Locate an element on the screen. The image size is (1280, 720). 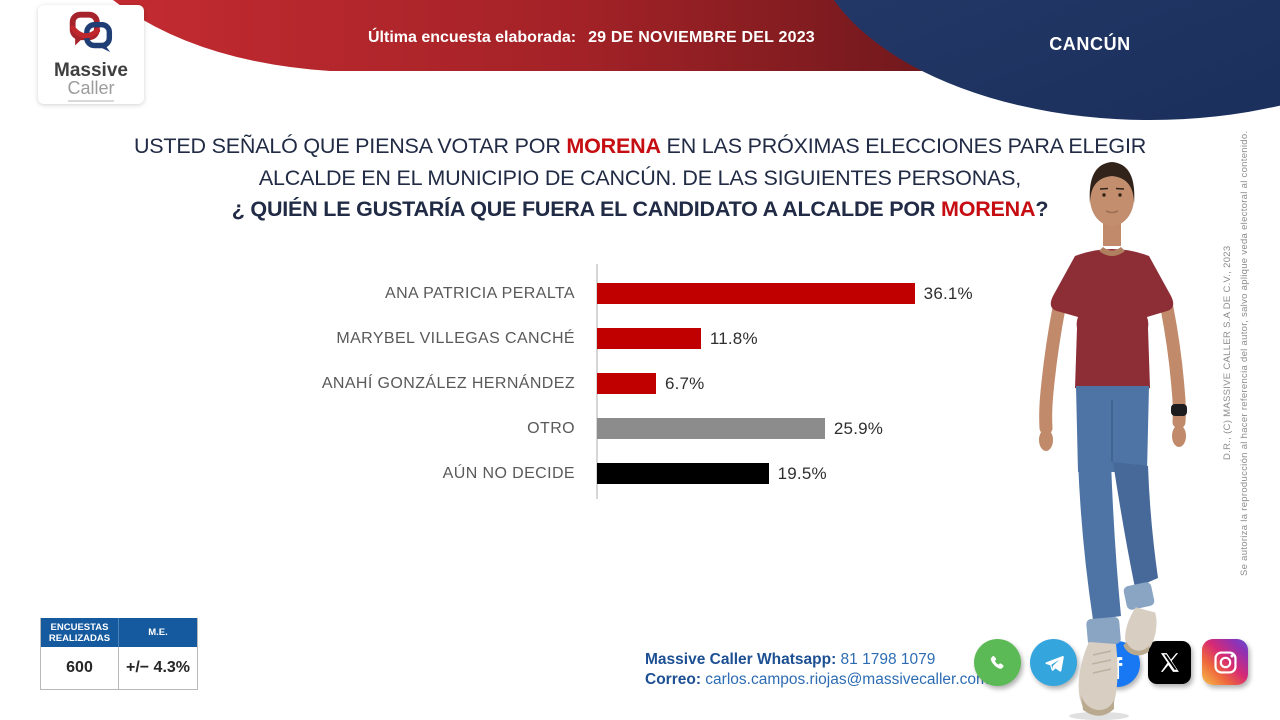
bar-category-label: MARYBEL VILLEGAS CANCHÉ is located at coordinates (455, 338).